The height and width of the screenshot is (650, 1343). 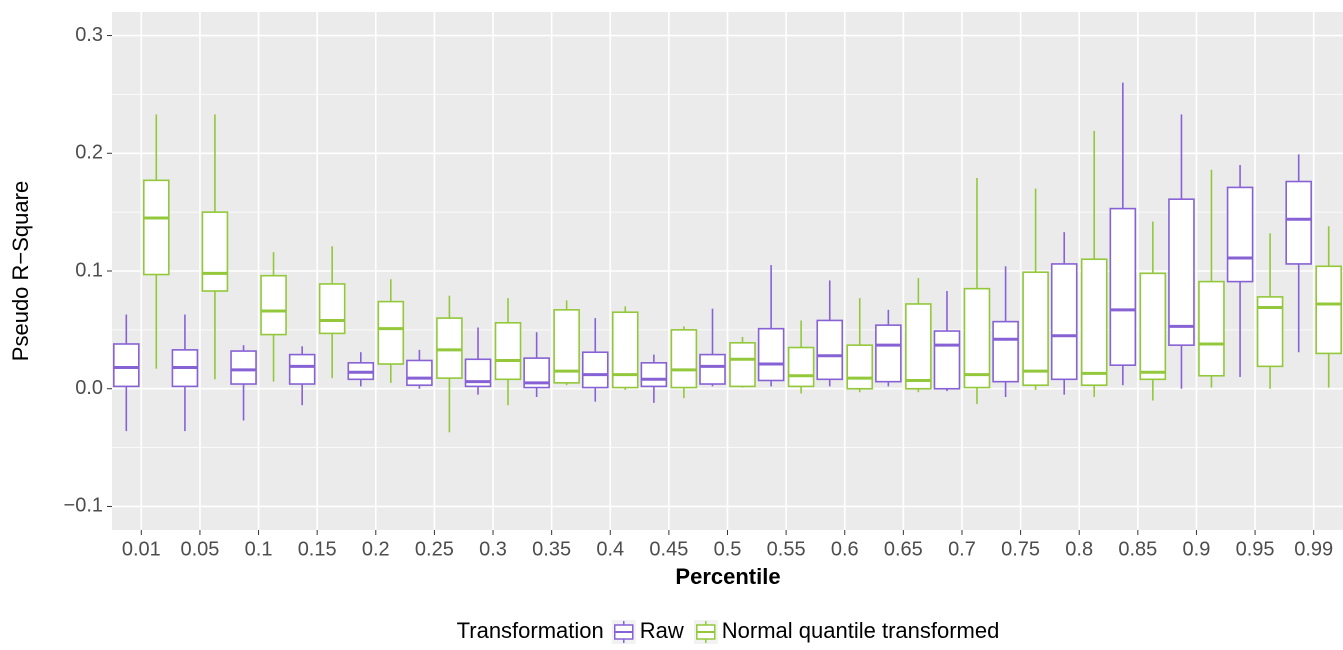 What do you see at coordinates (610, 549) in the screenshot?
I see `x-tick-label: 0.4` at bounding box center [610, 549].